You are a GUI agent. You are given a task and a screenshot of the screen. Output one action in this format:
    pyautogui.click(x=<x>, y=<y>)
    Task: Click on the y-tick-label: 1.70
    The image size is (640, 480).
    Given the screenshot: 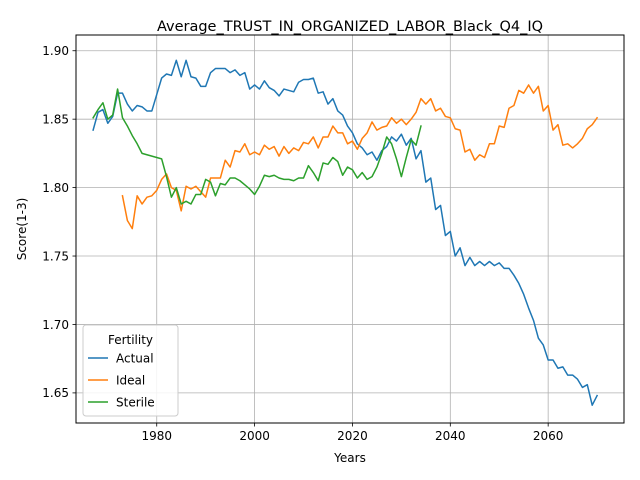 What is the action you would take?
    pyautogui.click(x=55, y=325)
    